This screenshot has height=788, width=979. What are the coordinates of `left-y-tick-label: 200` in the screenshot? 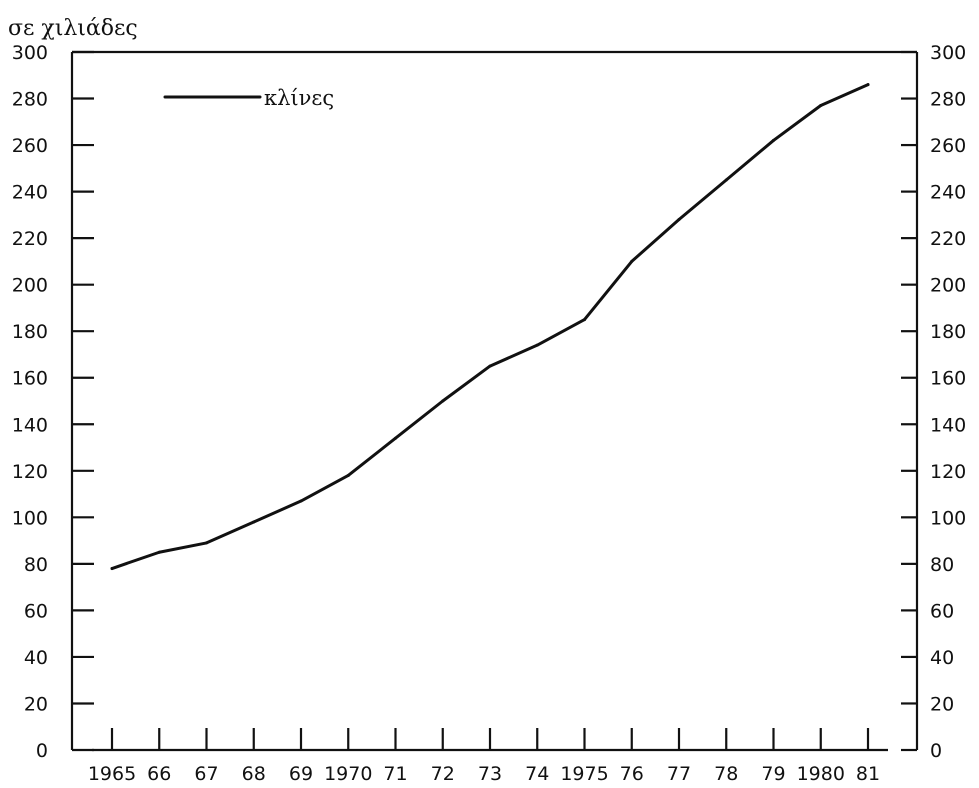 It's located at (30, 286).